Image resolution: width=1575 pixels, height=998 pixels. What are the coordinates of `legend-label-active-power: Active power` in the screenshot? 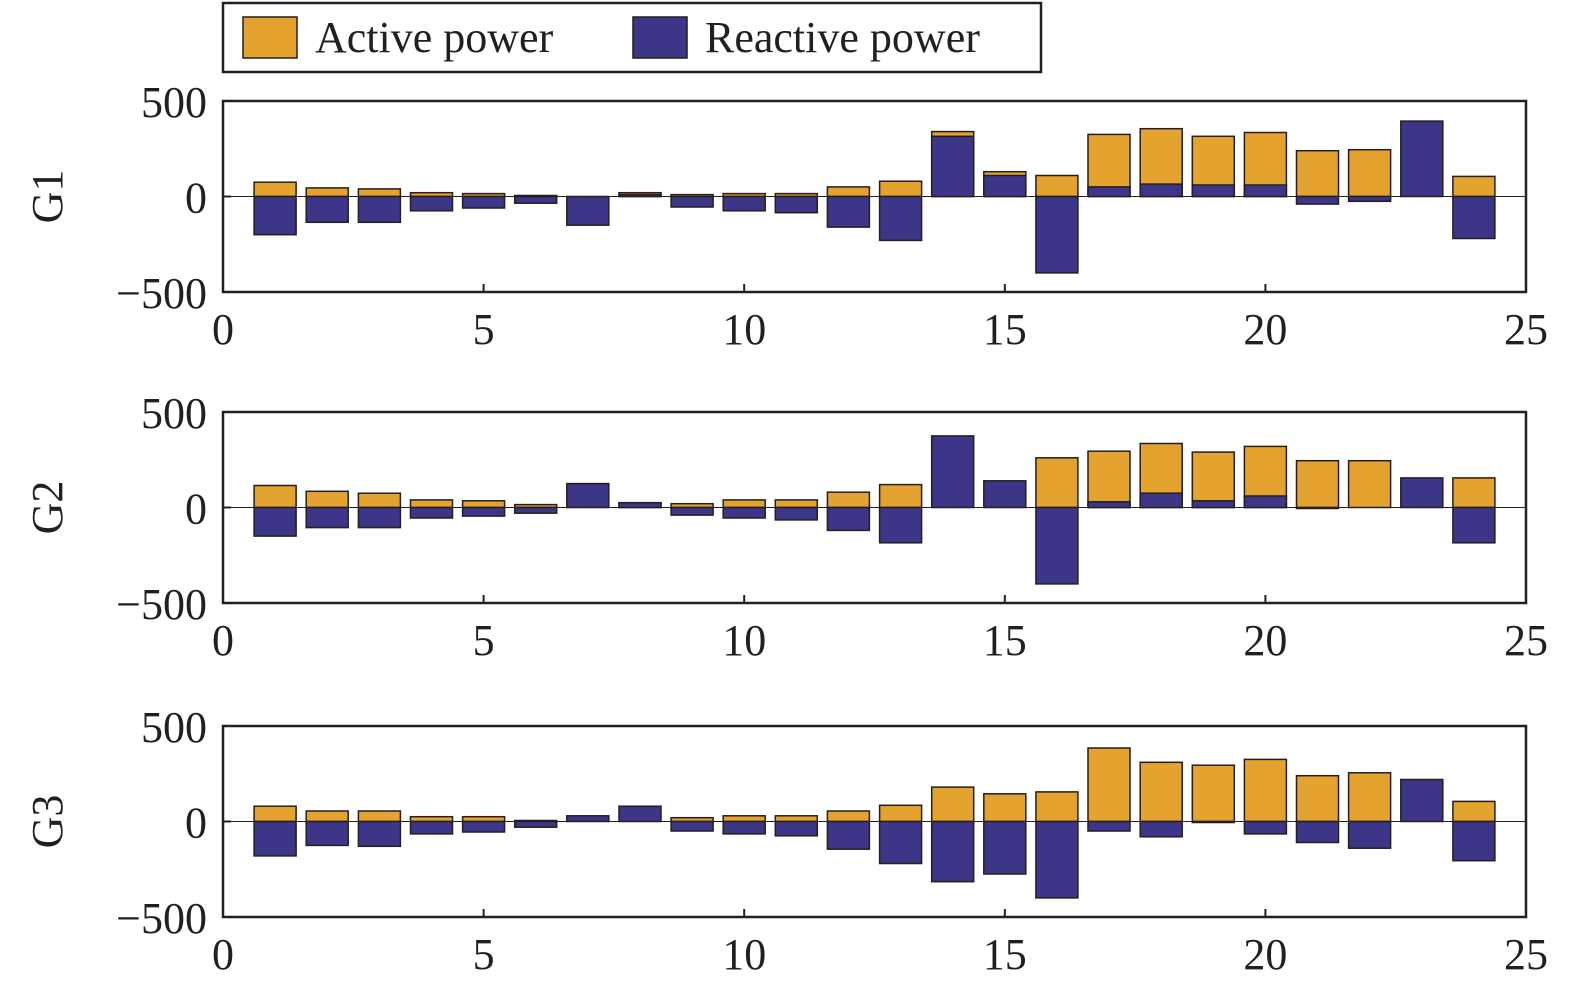 It's located at (434, 37).